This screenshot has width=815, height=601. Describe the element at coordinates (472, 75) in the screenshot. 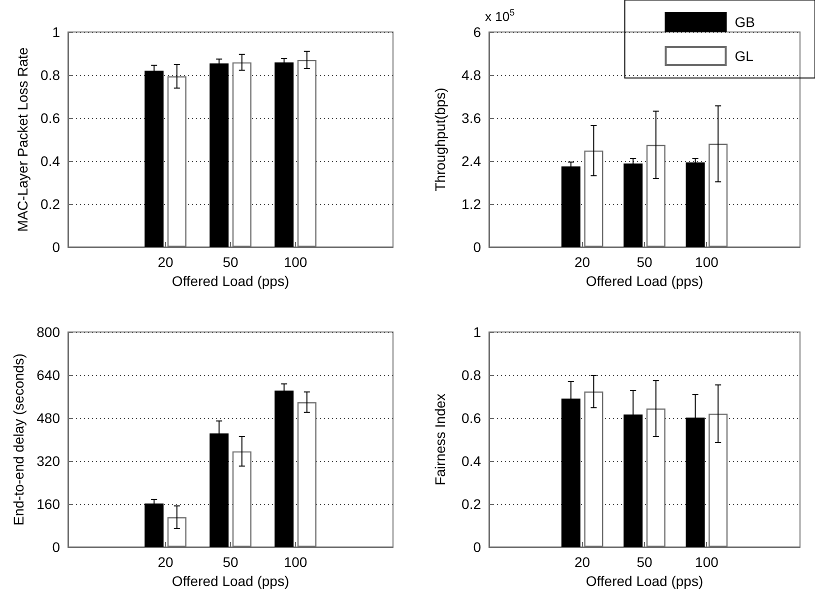

I see `y-tick-label: 4.8` at that location.